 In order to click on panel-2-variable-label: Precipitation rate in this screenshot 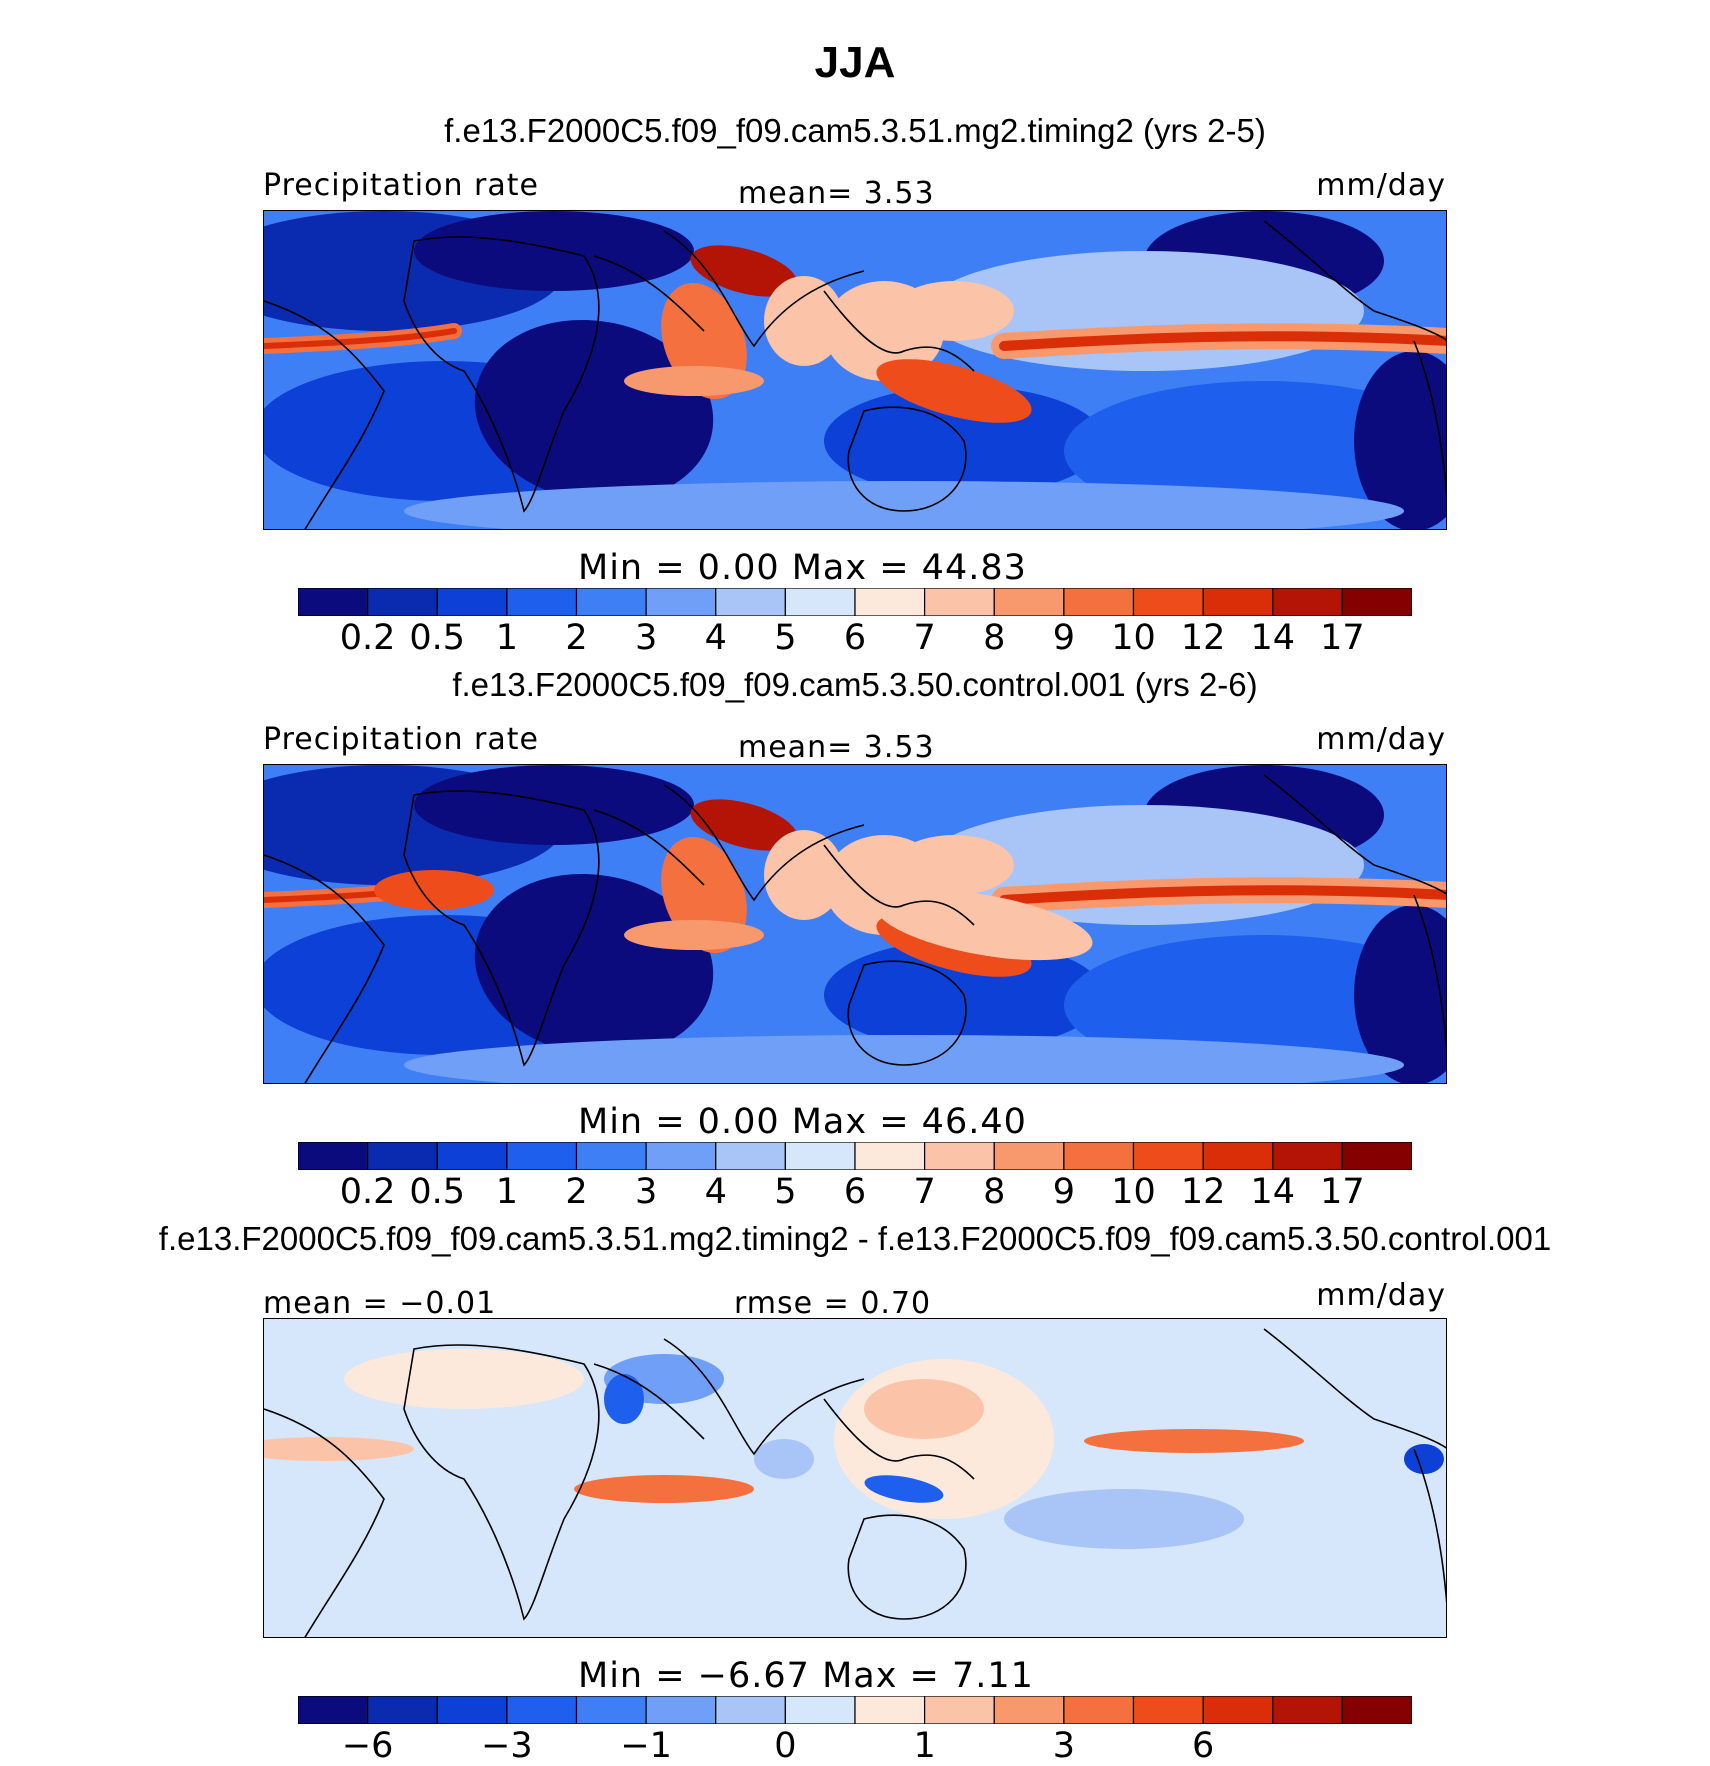, I will do `click(401, 739)`.